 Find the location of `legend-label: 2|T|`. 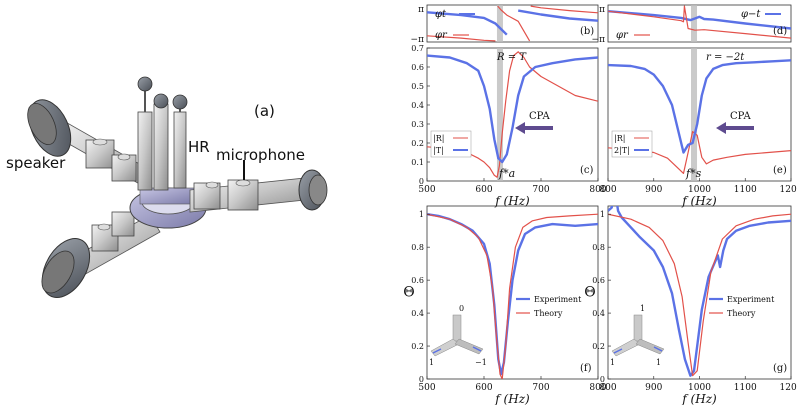

legend-label: 2|T| is located at coordinates (622, 150).